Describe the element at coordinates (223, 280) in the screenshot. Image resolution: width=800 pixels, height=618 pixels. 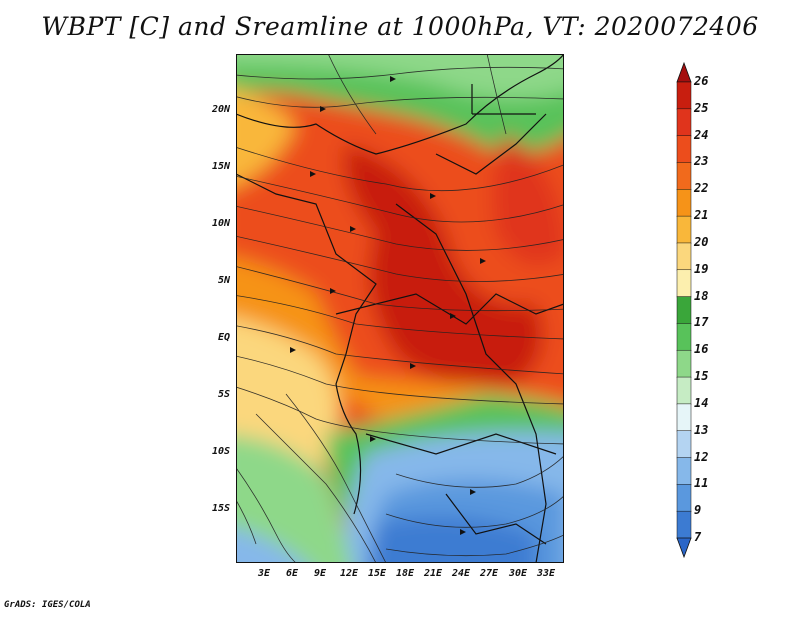
I see `lat-label-5n: 5N` at that location.